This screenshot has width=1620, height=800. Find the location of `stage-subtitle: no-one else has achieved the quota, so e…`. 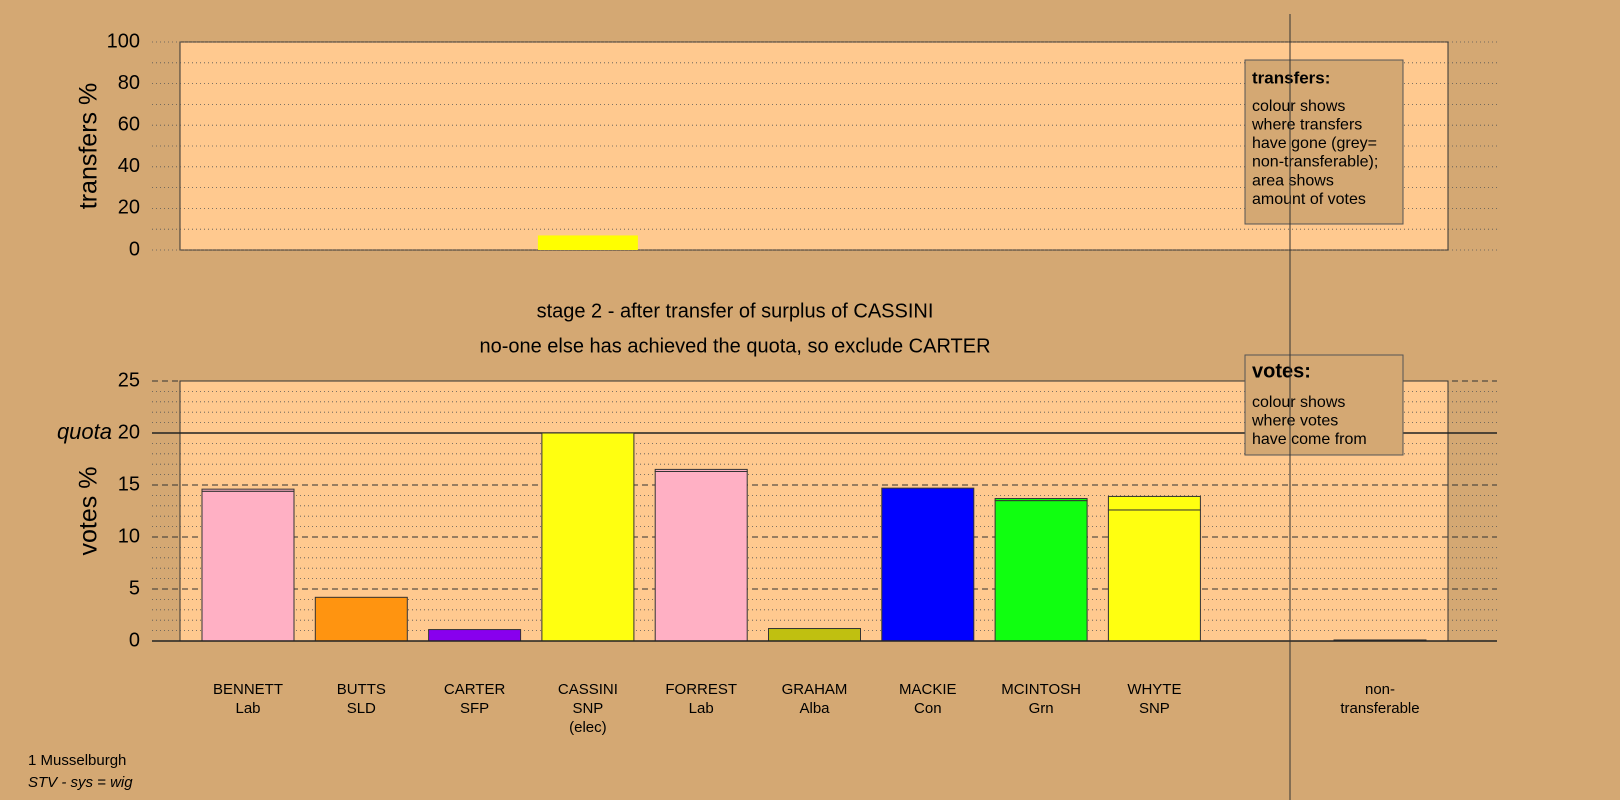

stage-subtitle: no-one else has achieved the quota, so e… is located at coordinates (734, 346).